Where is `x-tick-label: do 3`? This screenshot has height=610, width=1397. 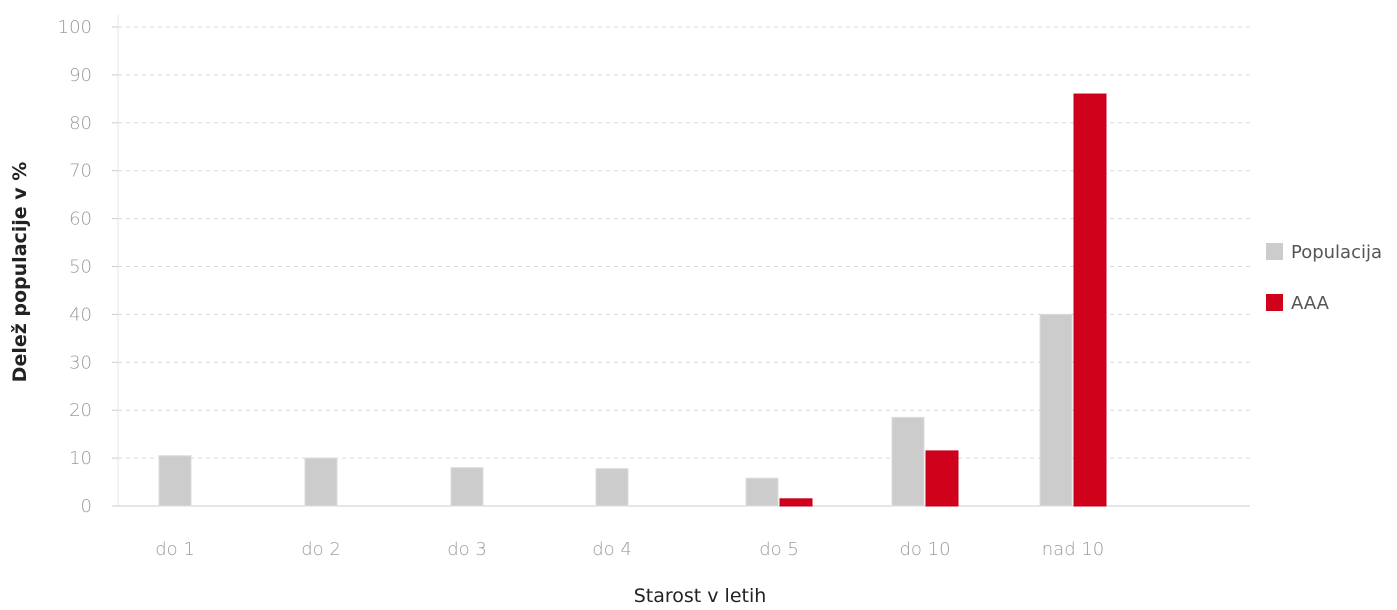 x-tick-label: do 3 is located at coordinates (467, 549).